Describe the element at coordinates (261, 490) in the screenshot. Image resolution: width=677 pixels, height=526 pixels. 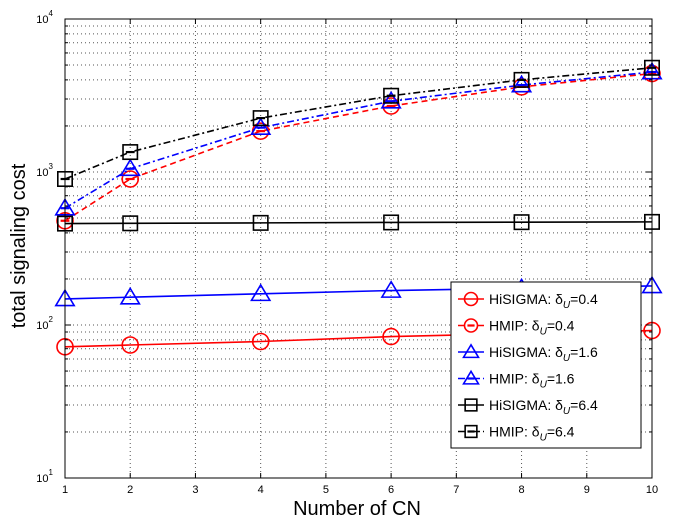
I see `x-tick-label: 4` at that location.